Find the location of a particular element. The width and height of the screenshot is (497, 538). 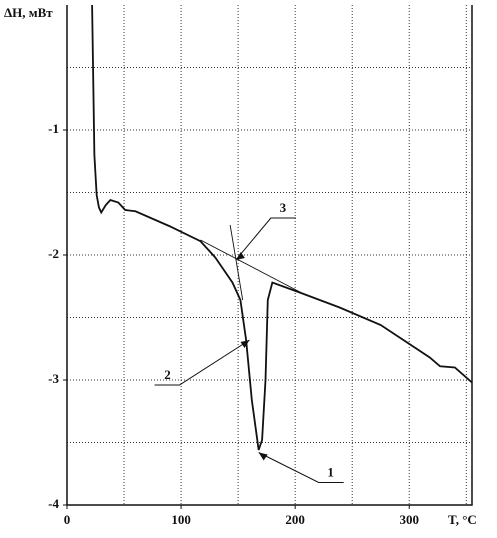

x-tick-label: 100 is located at coordinates (181, 519).